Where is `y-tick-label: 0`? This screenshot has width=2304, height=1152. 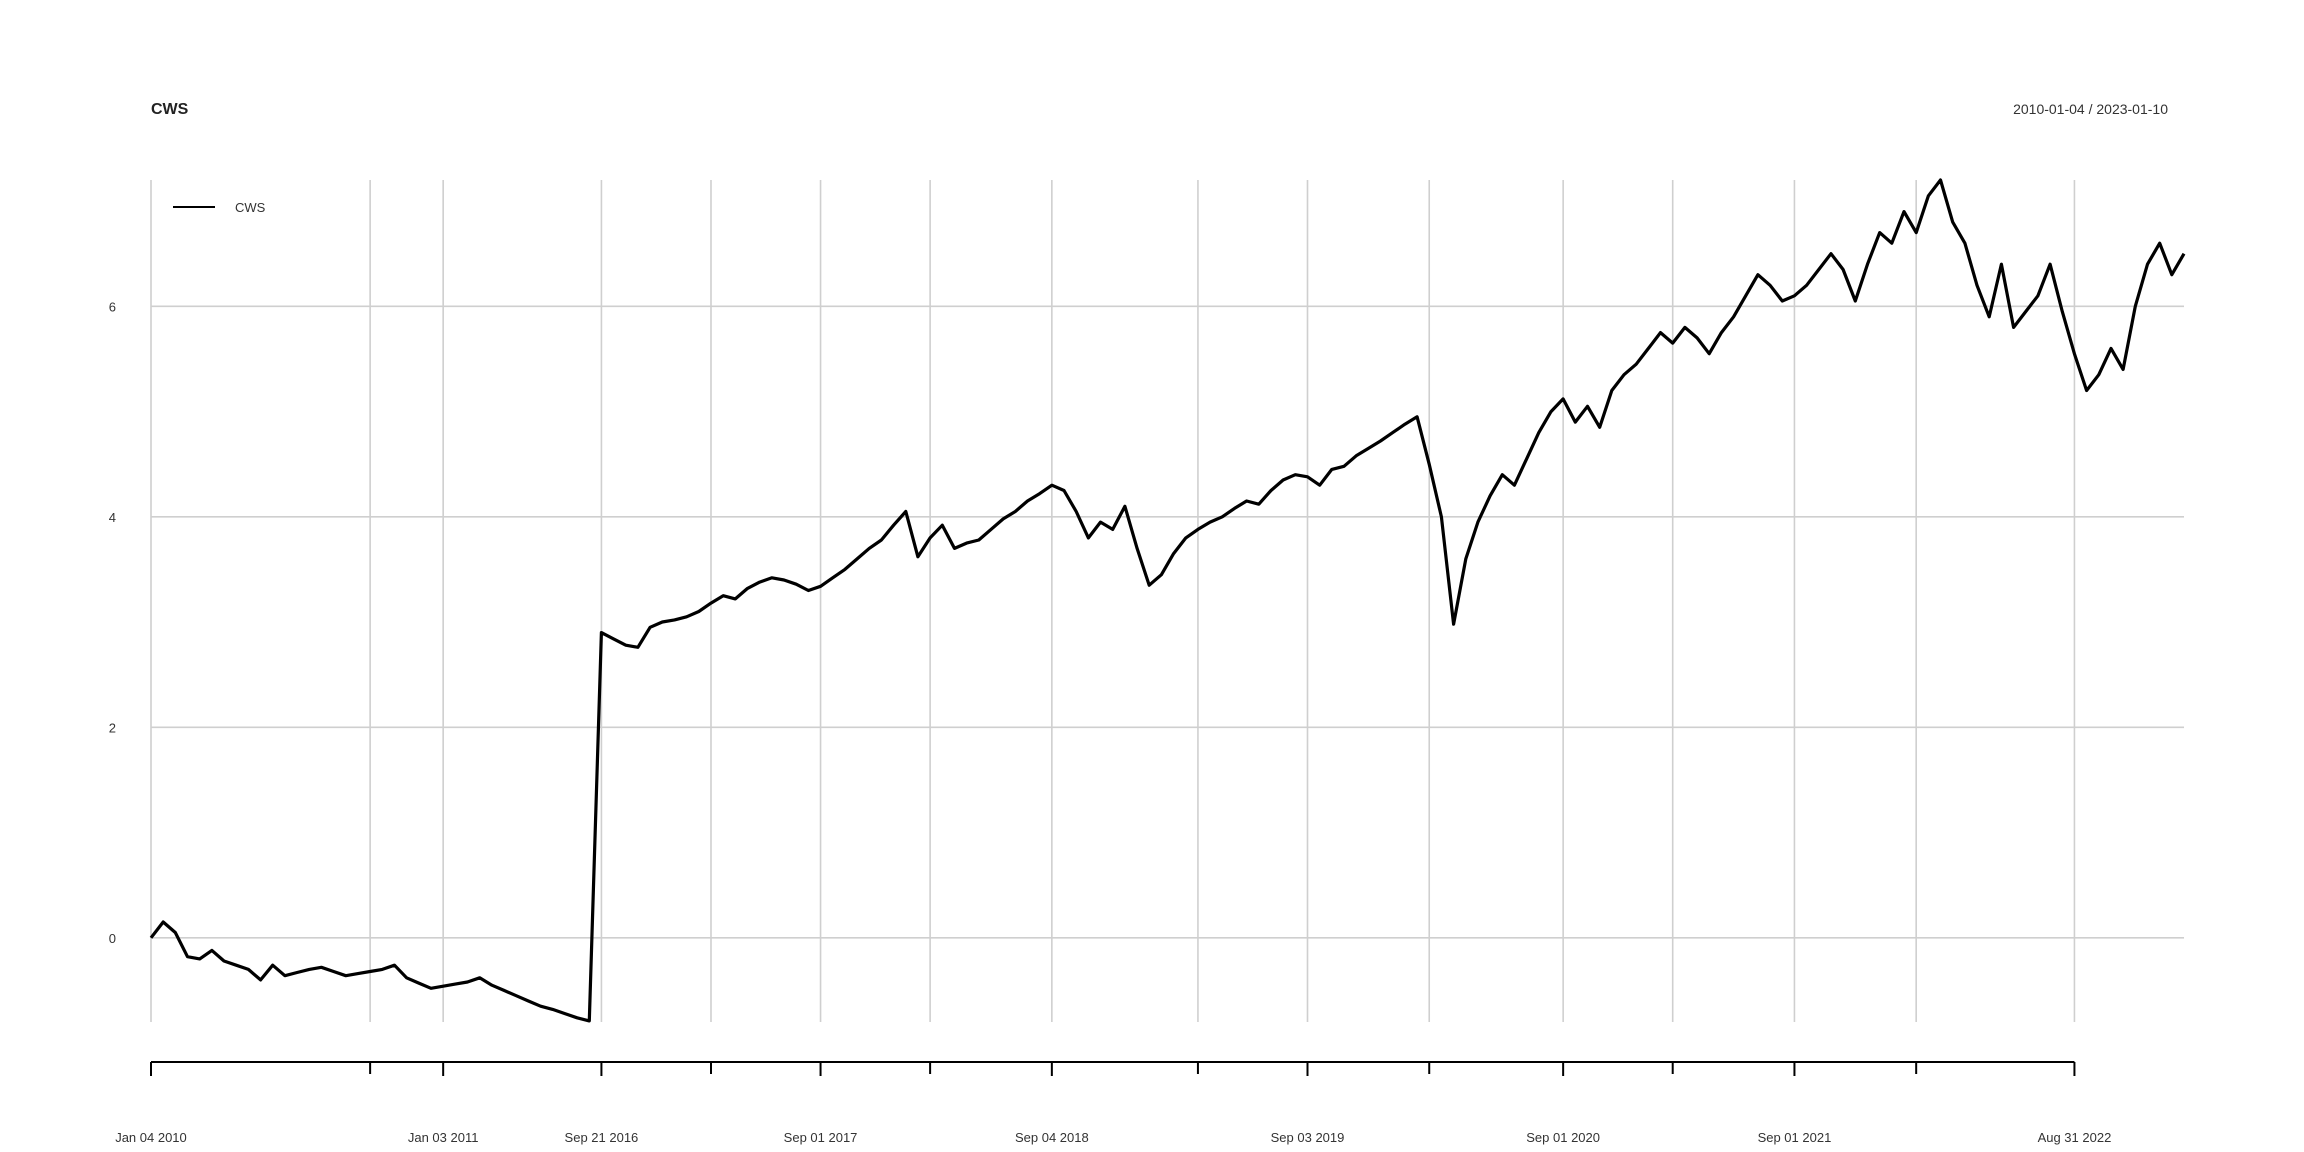
y-tick-label: 0 is located at coordinates (112, 938).